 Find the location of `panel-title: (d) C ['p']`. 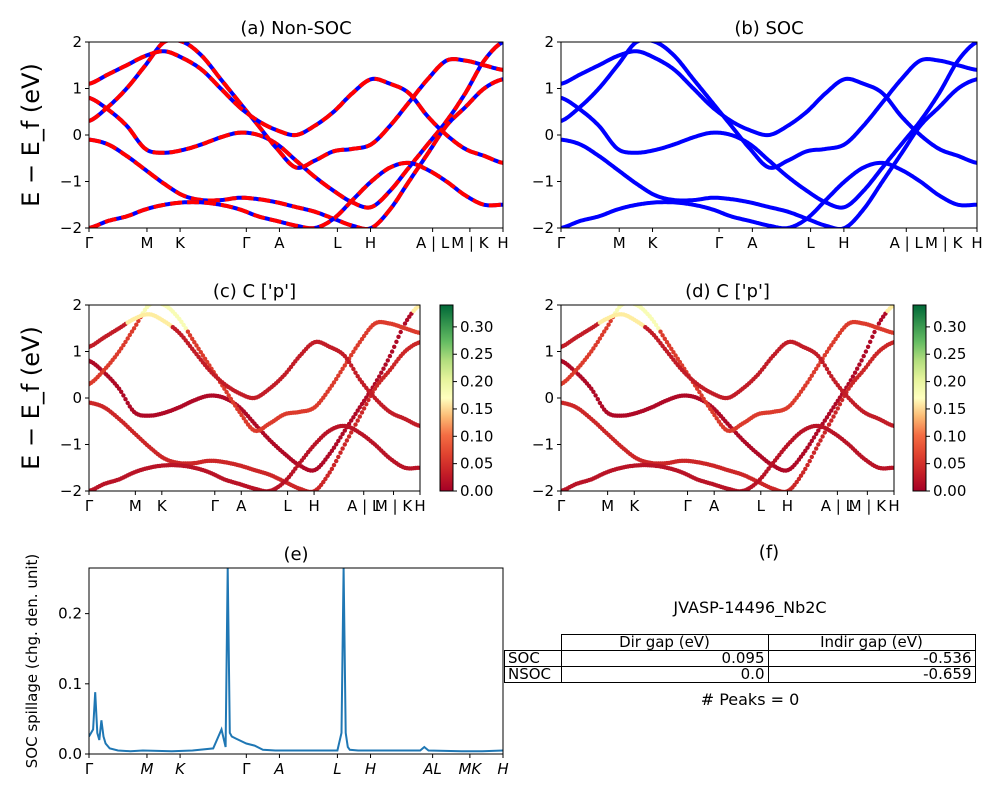

panel-title: (d) C ['p'] is located at coordinates (727, 291).